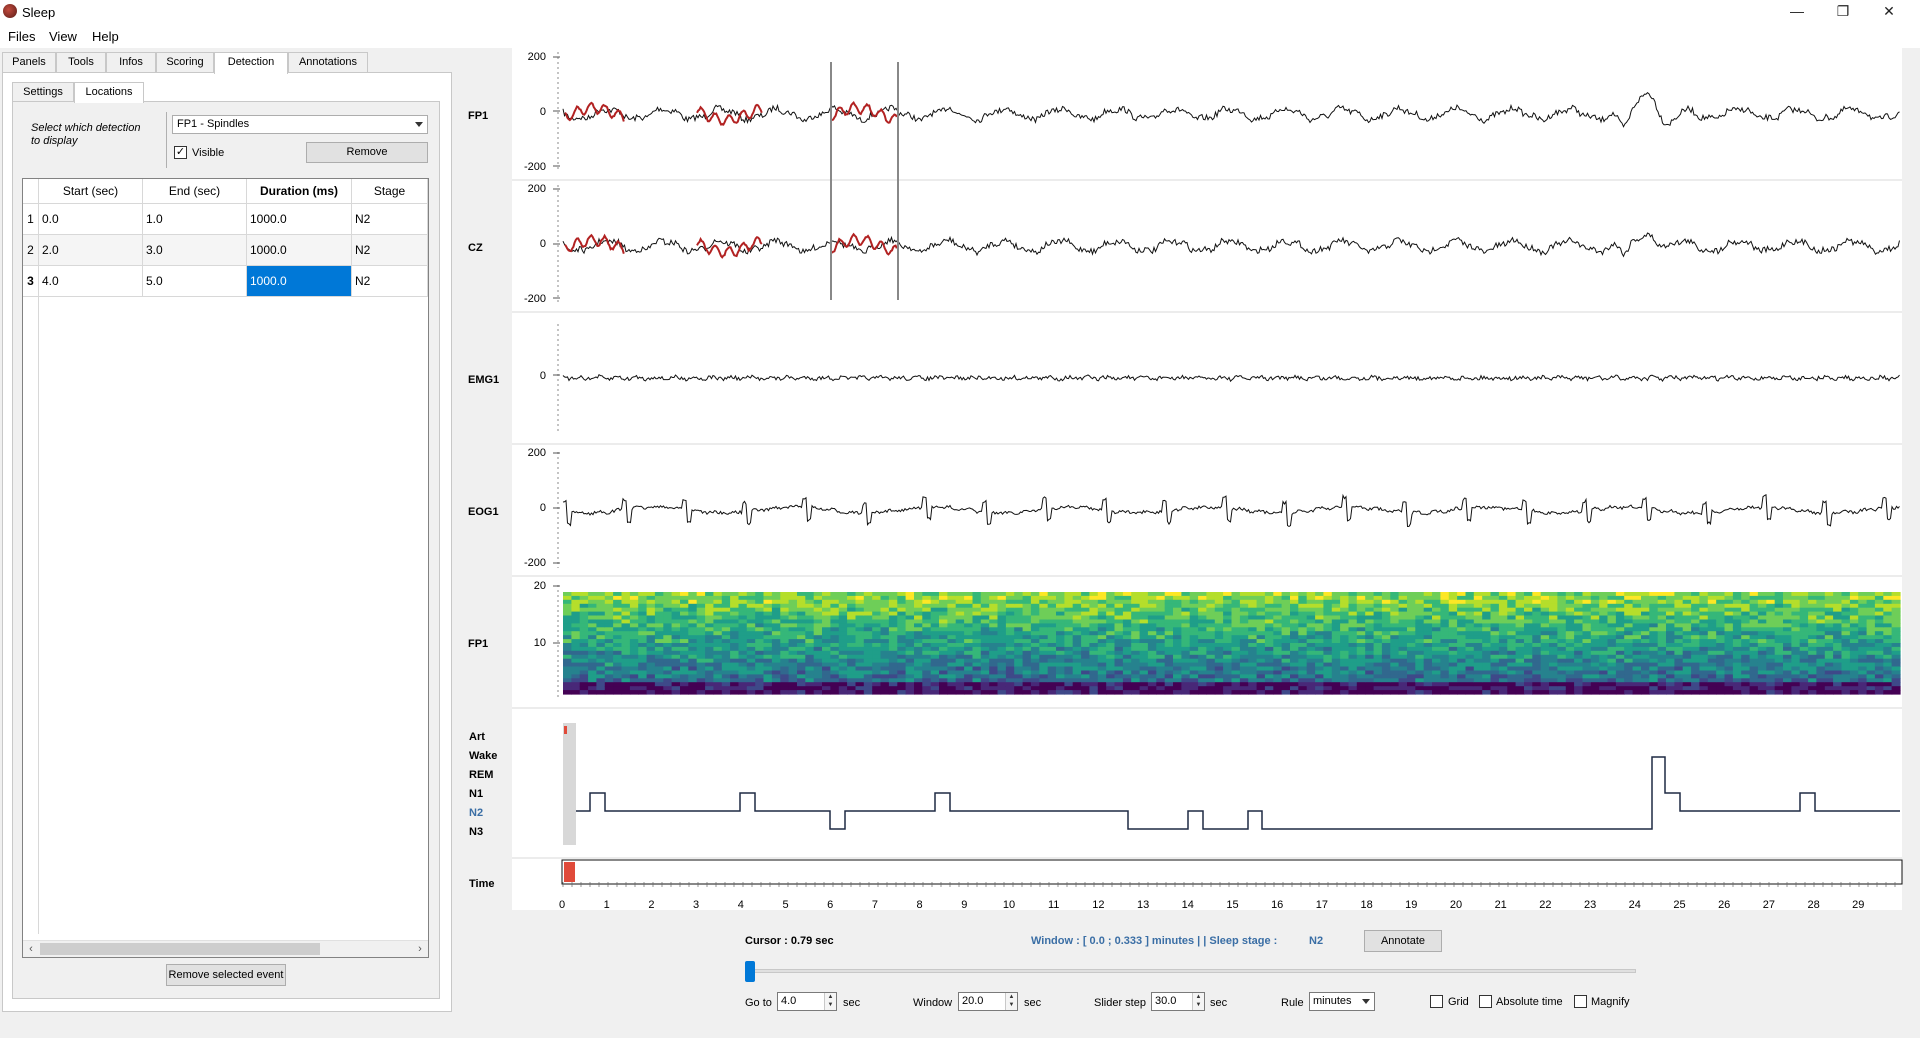 The width and height of the screenshot is (1920, 1038). I want to click on menu-help: Help, so click(105, 36).